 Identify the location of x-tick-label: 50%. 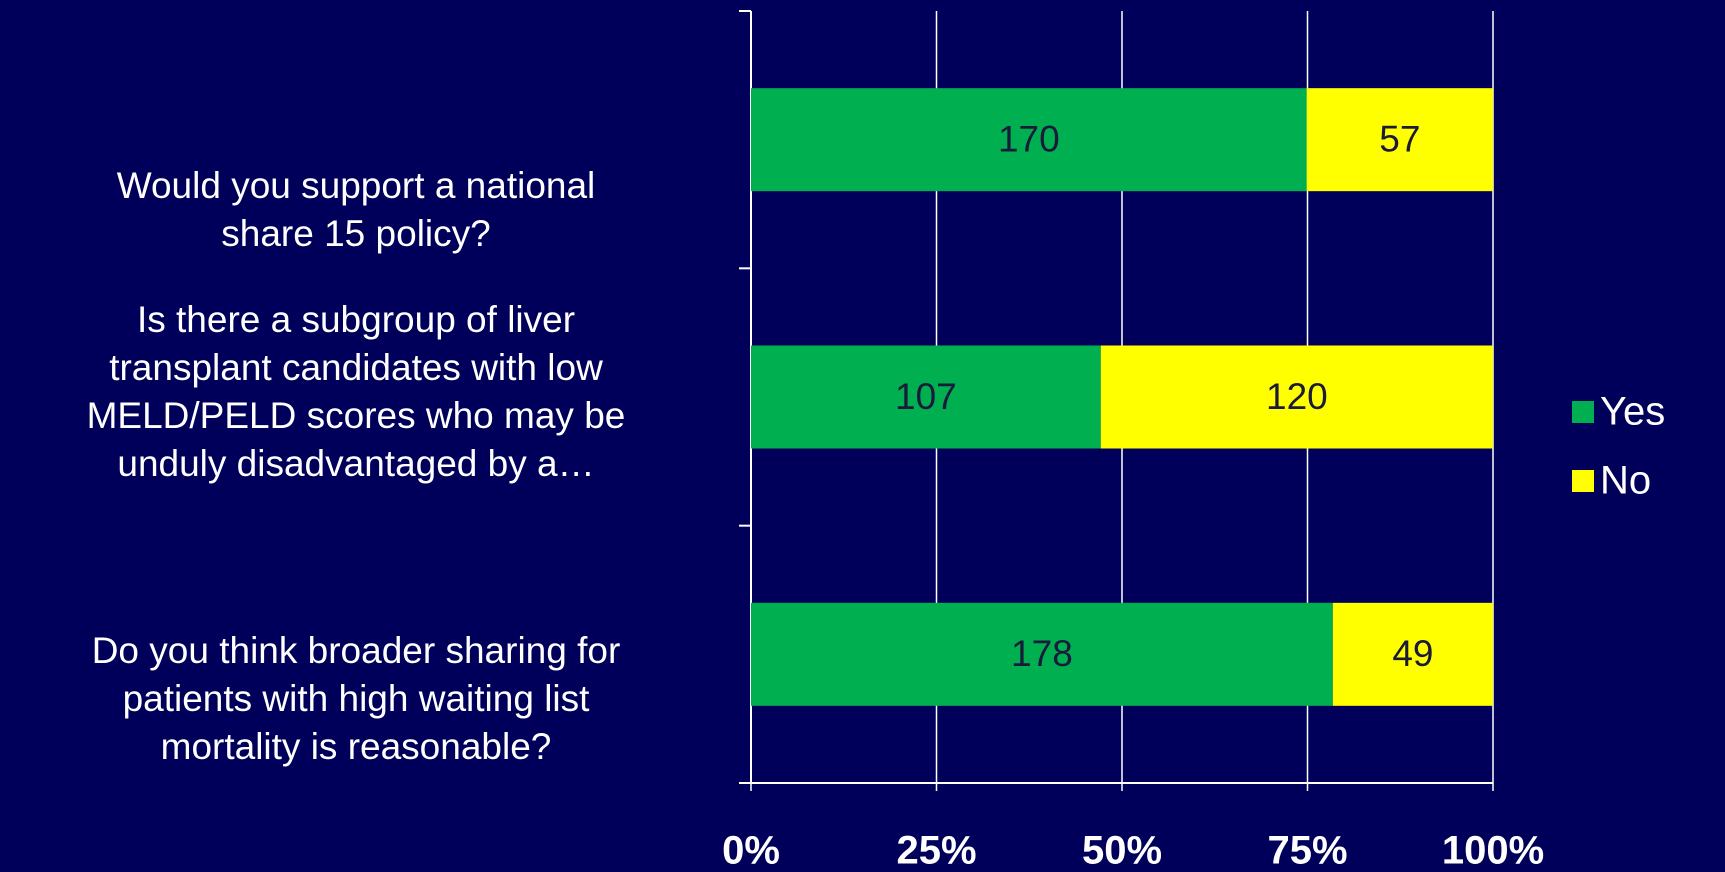
(1122, 850).